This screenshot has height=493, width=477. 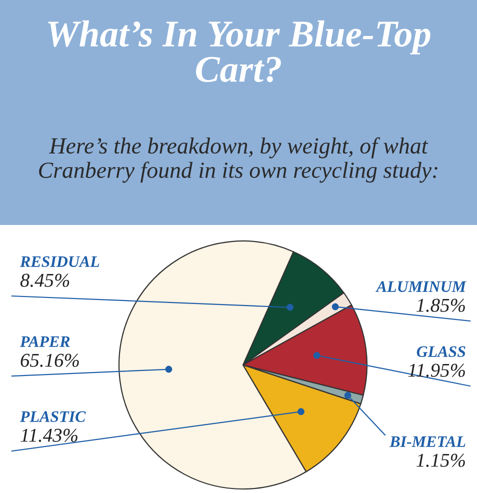 What do you see at coordinates (45, 280) in the screenshot?
I see `data-label: 8.45%` at bounding box center [45, 280].